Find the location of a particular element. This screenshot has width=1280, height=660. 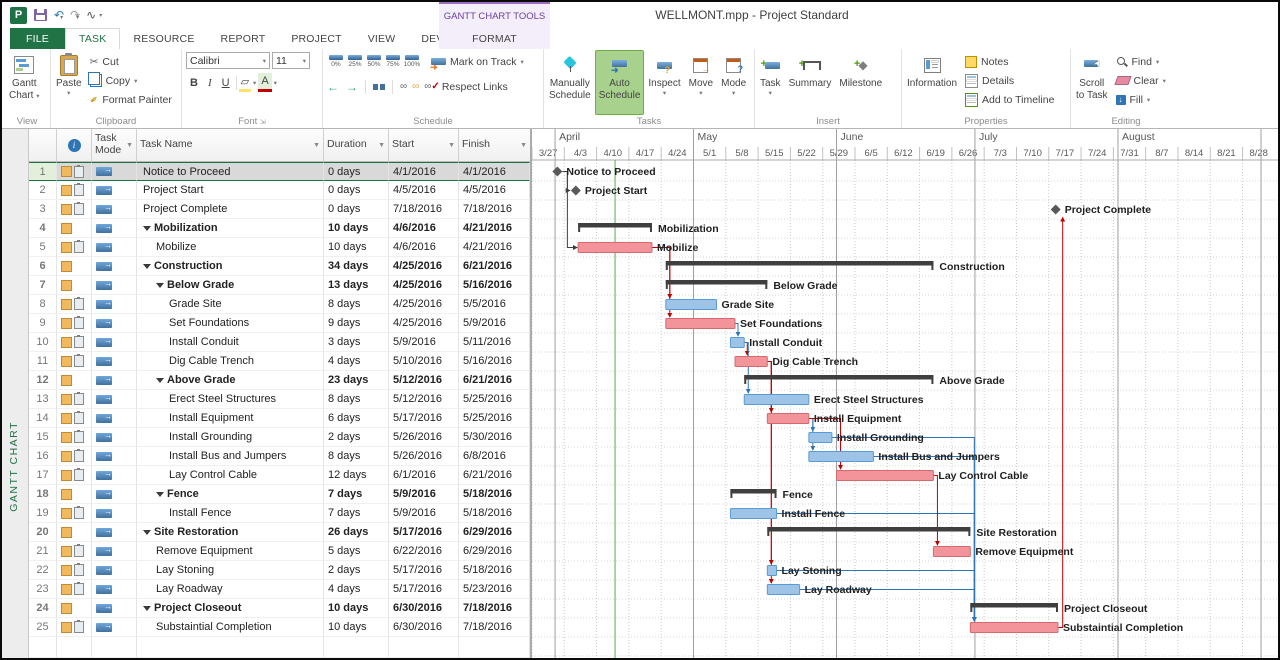

finish-cell: 7/18/2016 is located at coordinates (494, 608).